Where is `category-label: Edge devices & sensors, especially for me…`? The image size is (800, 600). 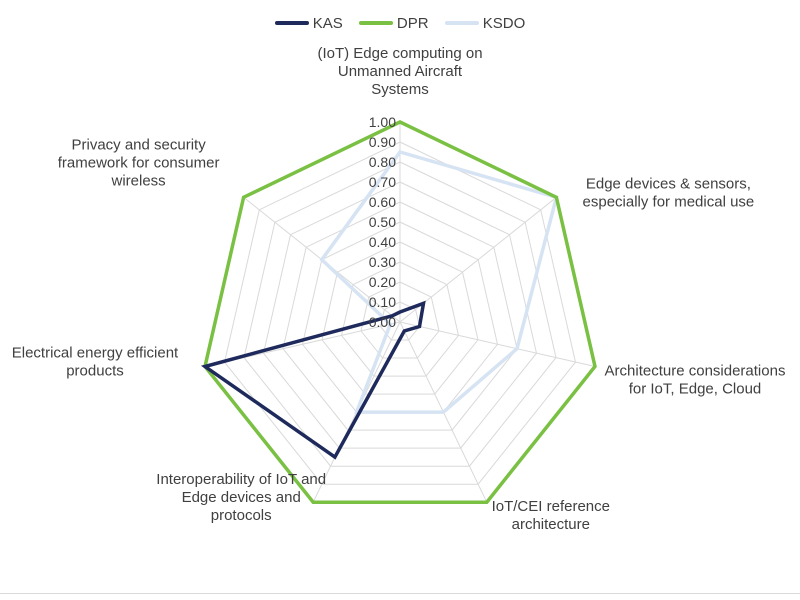
category-label: Edge devices & sensors, especially for me… is located at coordinates (669, 192).